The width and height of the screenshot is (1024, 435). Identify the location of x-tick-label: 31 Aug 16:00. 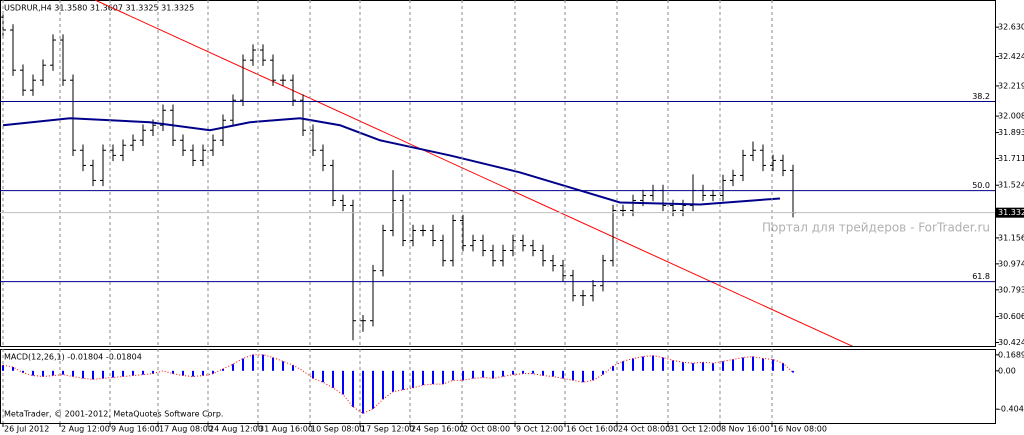
(286, 429).